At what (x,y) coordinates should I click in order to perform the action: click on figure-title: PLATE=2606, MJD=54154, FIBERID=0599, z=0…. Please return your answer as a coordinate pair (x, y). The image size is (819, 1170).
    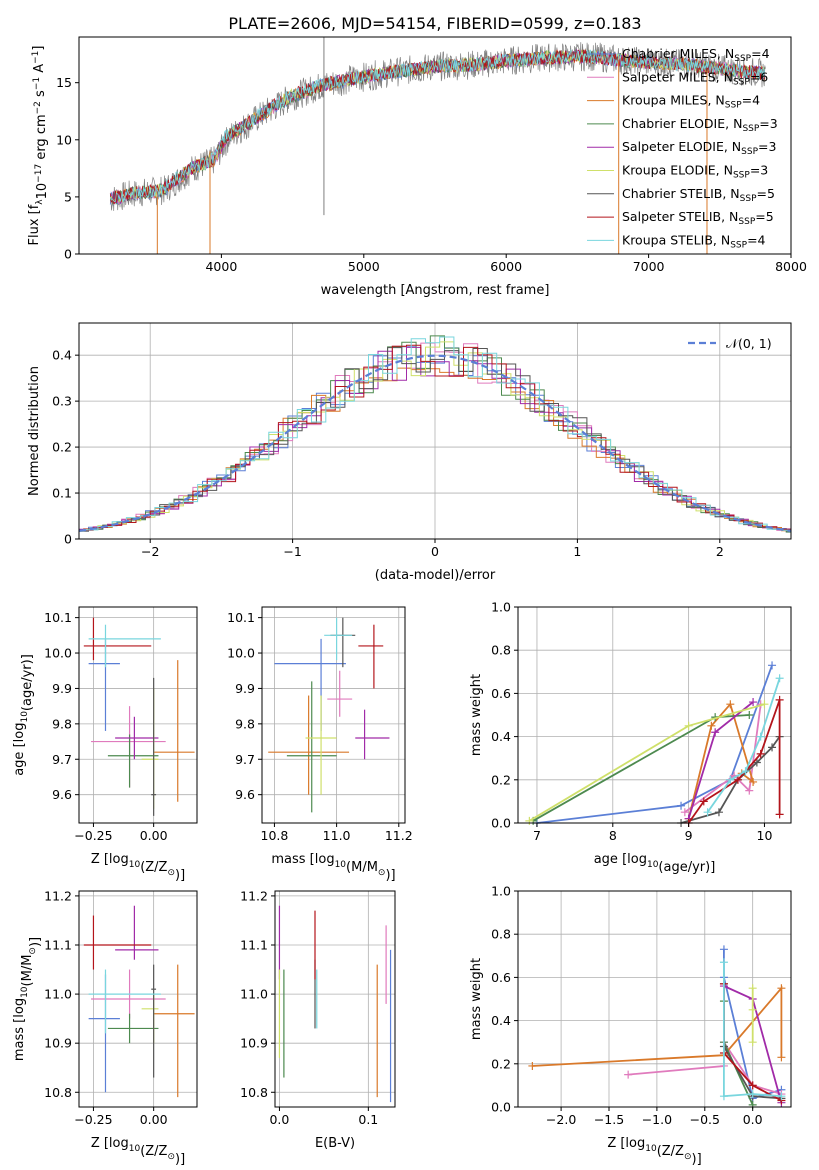
    Looking at the image, I should click on (434, 23).